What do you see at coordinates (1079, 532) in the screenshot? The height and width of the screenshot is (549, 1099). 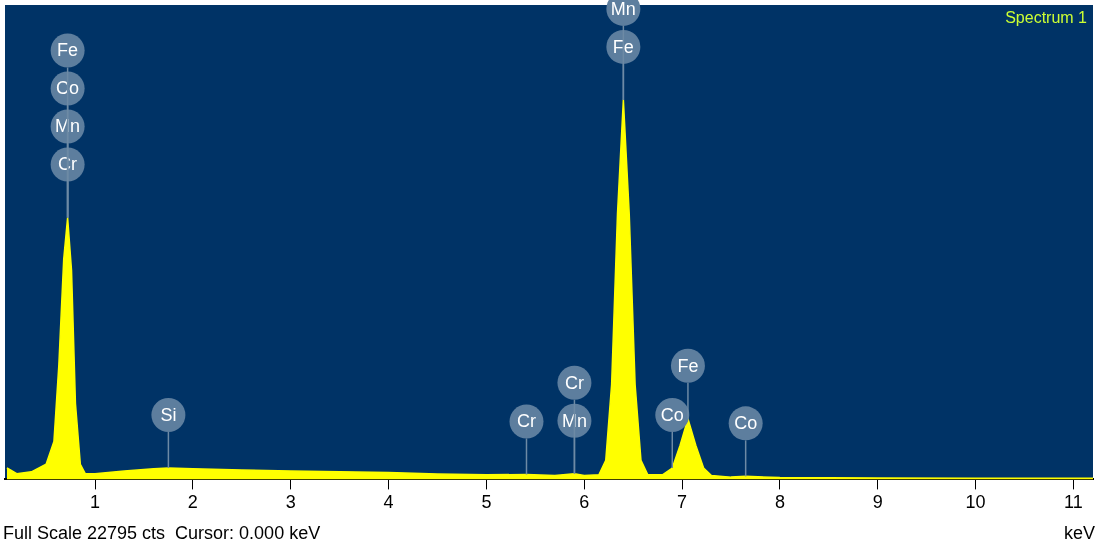 I see `x-axis-title: keV` at bounding box center [1079, 532].